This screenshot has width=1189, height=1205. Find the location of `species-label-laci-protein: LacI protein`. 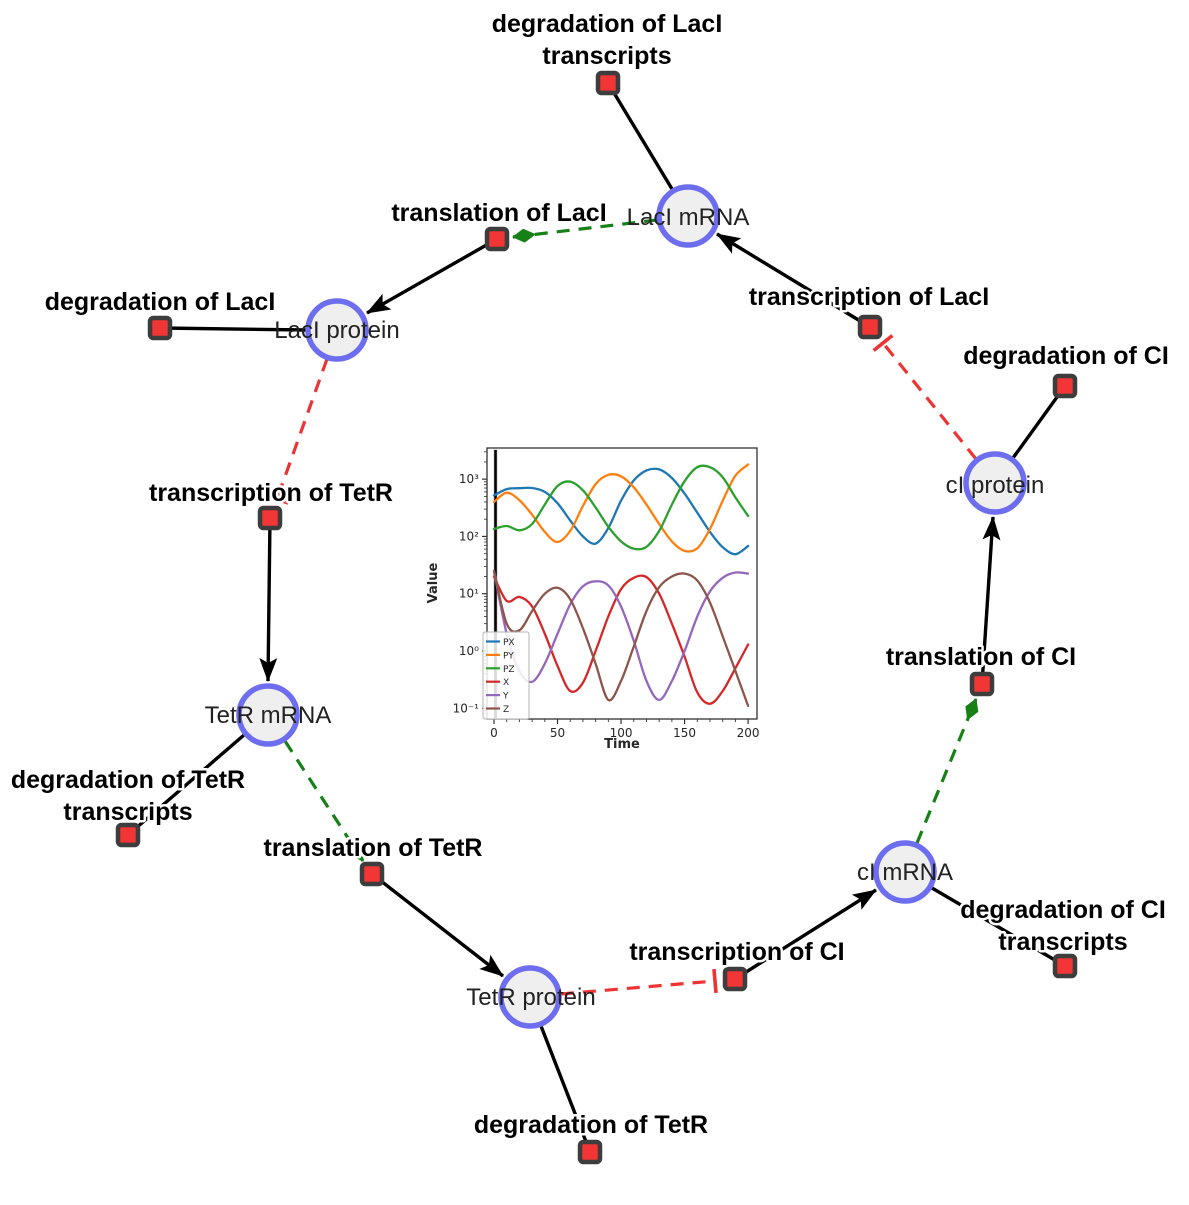

species-label-laci-protein: LacI protein is located at coordinates (336, 330).